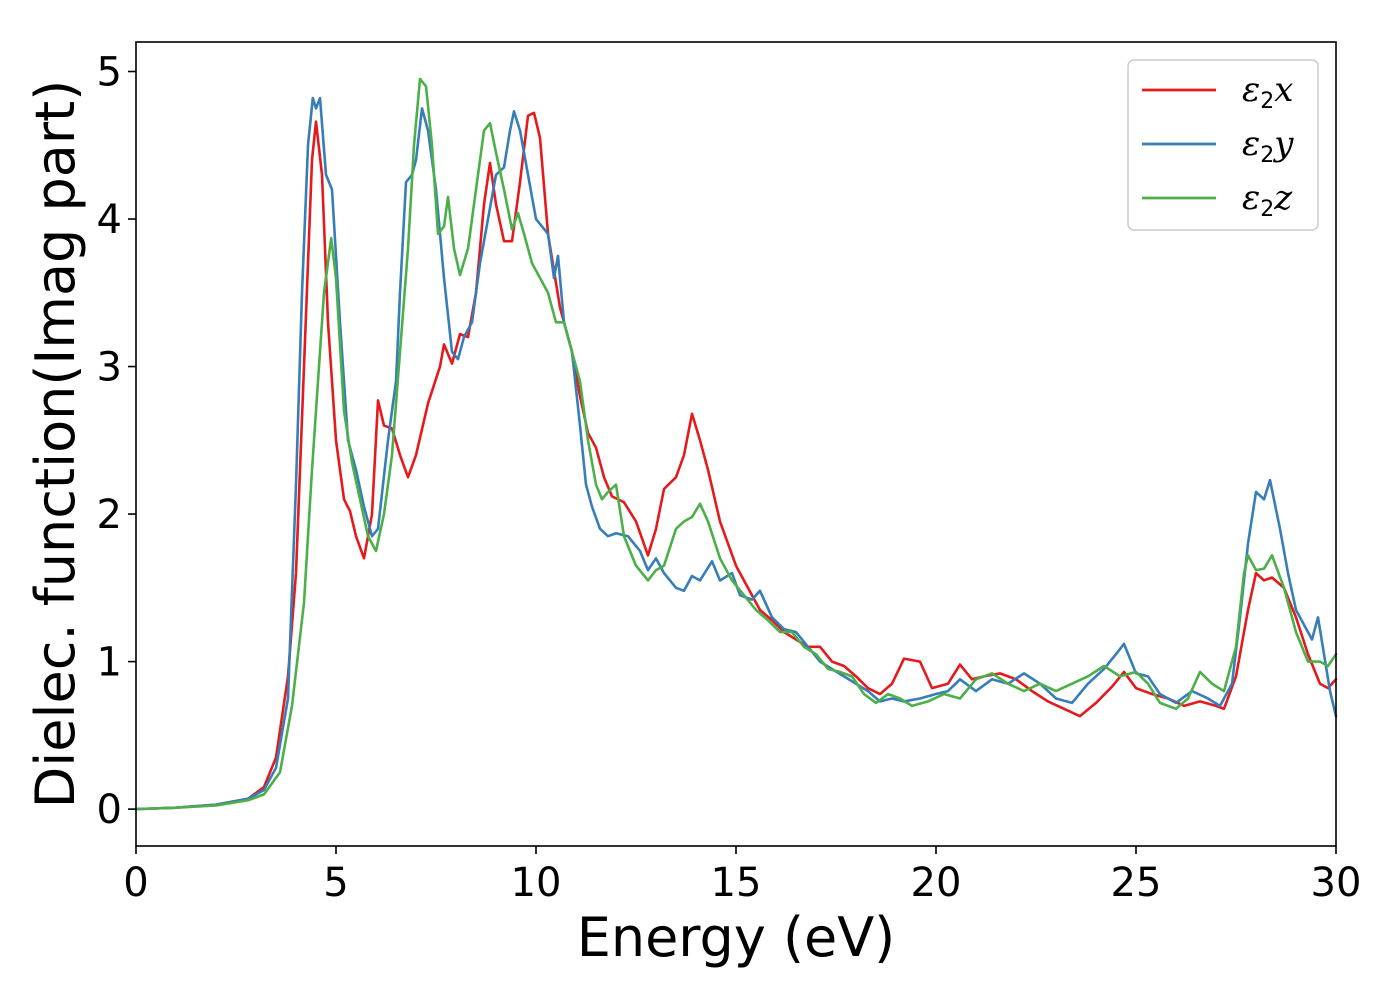  Describe the element at coordinates (1136, 883) in the screenshot. I see `x-tick-label: 25` at that location.